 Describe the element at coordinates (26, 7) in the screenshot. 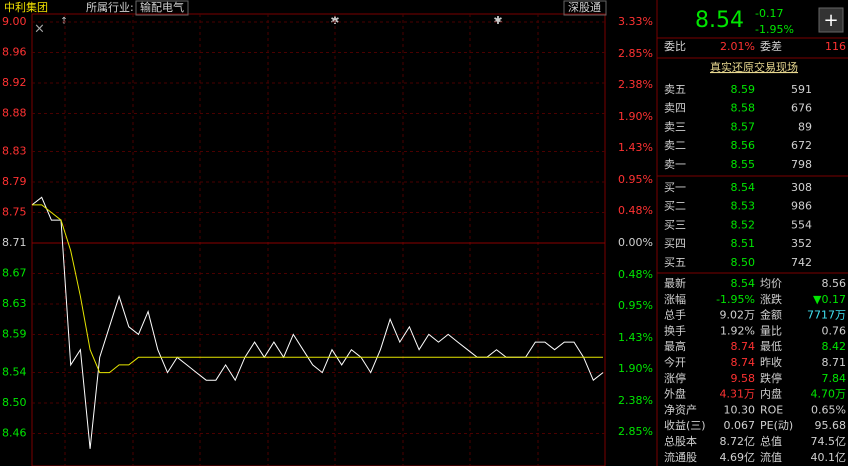

I see `stock-name: 中利集团` at that location.